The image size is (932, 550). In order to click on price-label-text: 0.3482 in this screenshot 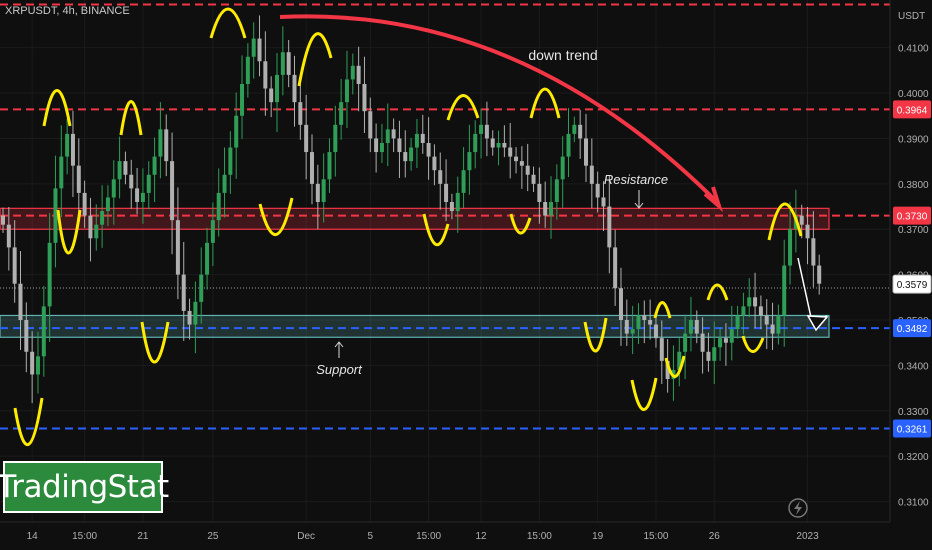, I will do `click(912, 329)`.